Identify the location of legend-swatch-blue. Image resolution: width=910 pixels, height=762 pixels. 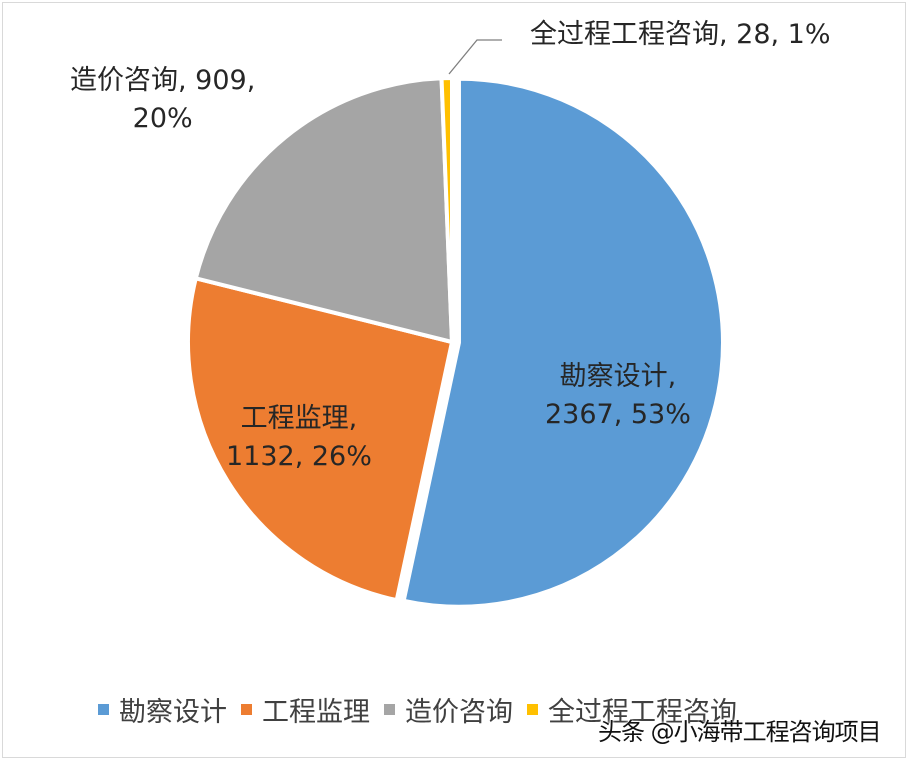
(103, 709).